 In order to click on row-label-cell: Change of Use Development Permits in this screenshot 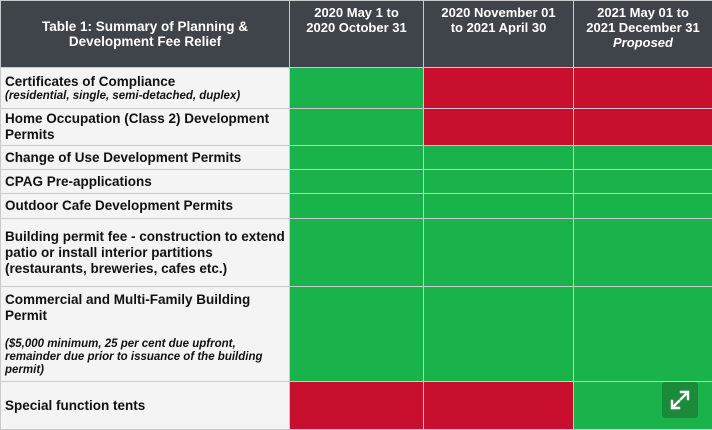, I will do `click(145, 157)`.